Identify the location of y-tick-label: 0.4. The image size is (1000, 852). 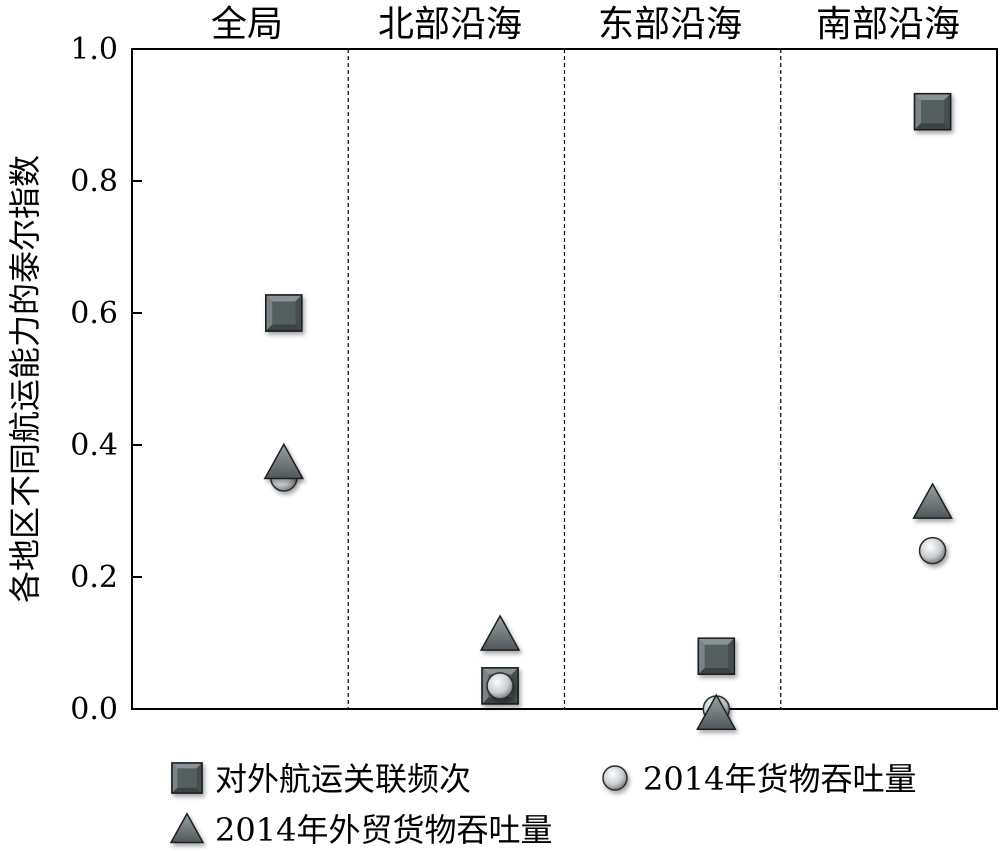
(94, 445).